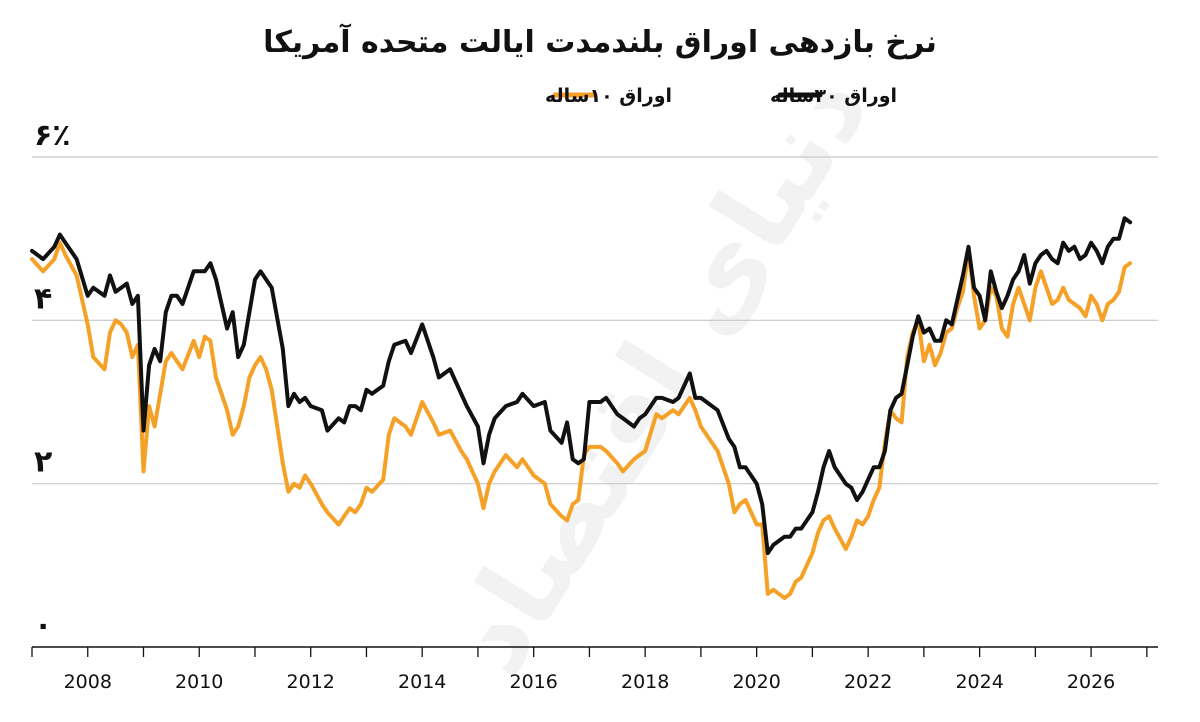 This screenshot has width=1200, height=722. I want to click on x-tick-label-2024: 2024, so click(979, 682).